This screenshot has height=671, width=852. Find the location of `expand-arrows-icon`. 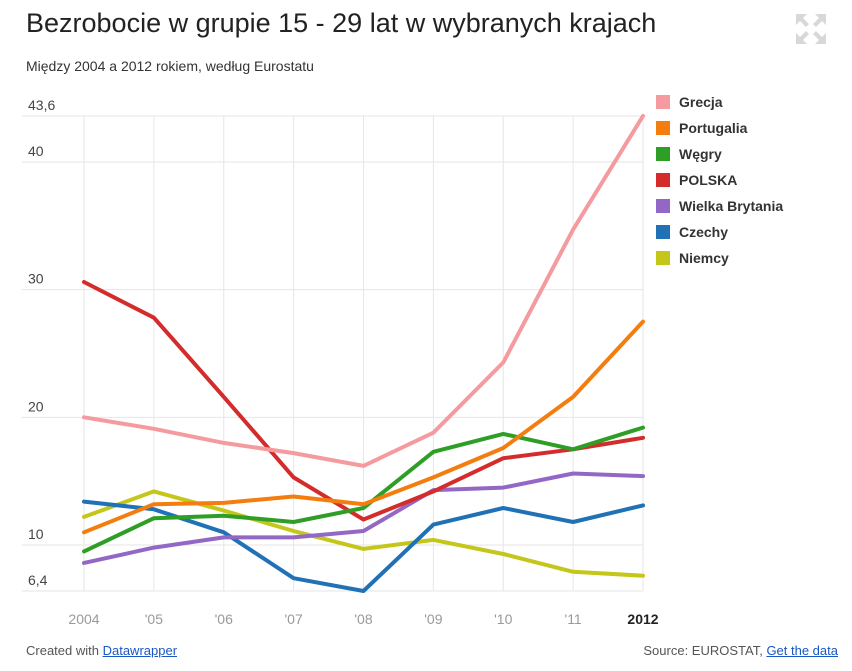

expand-arrows-icon is located at coordinates (811, 29).